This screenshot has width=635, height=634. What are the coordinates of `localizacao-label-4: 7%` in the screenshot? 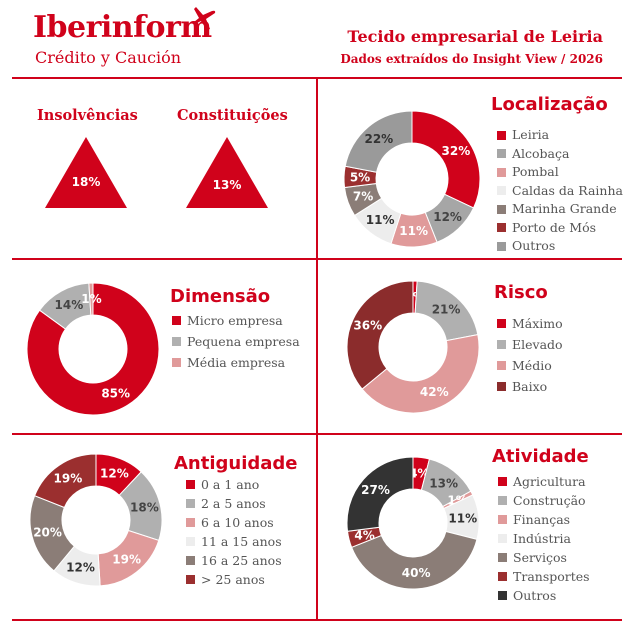 It's located at (363, 197).